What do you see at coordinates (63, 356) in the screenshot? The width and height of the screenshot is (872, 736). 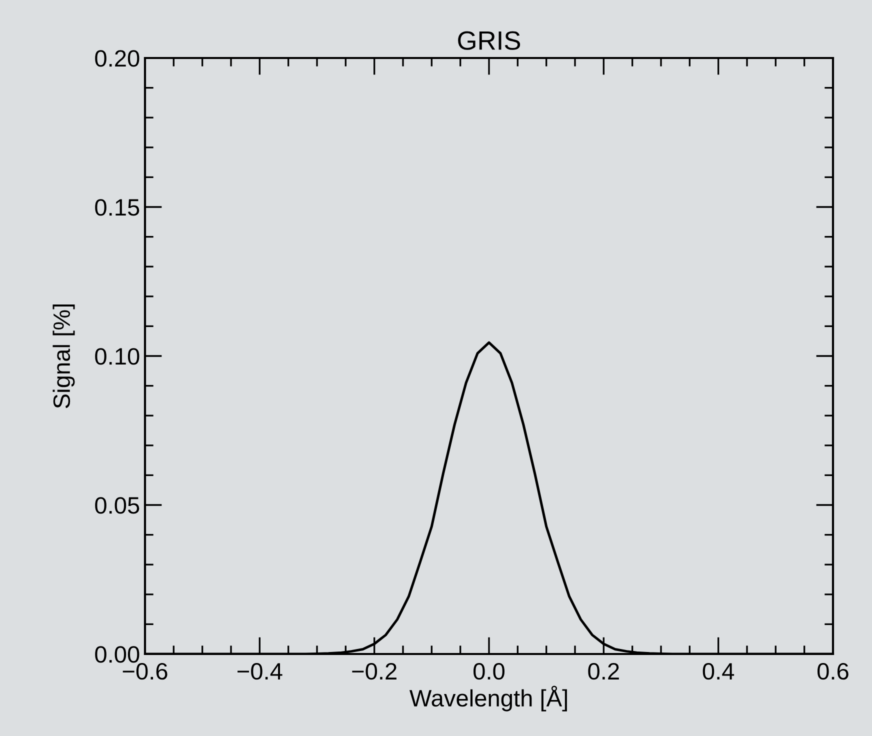 I see `y-axis-title: Signal [%]` at bounding box center [63, 356].